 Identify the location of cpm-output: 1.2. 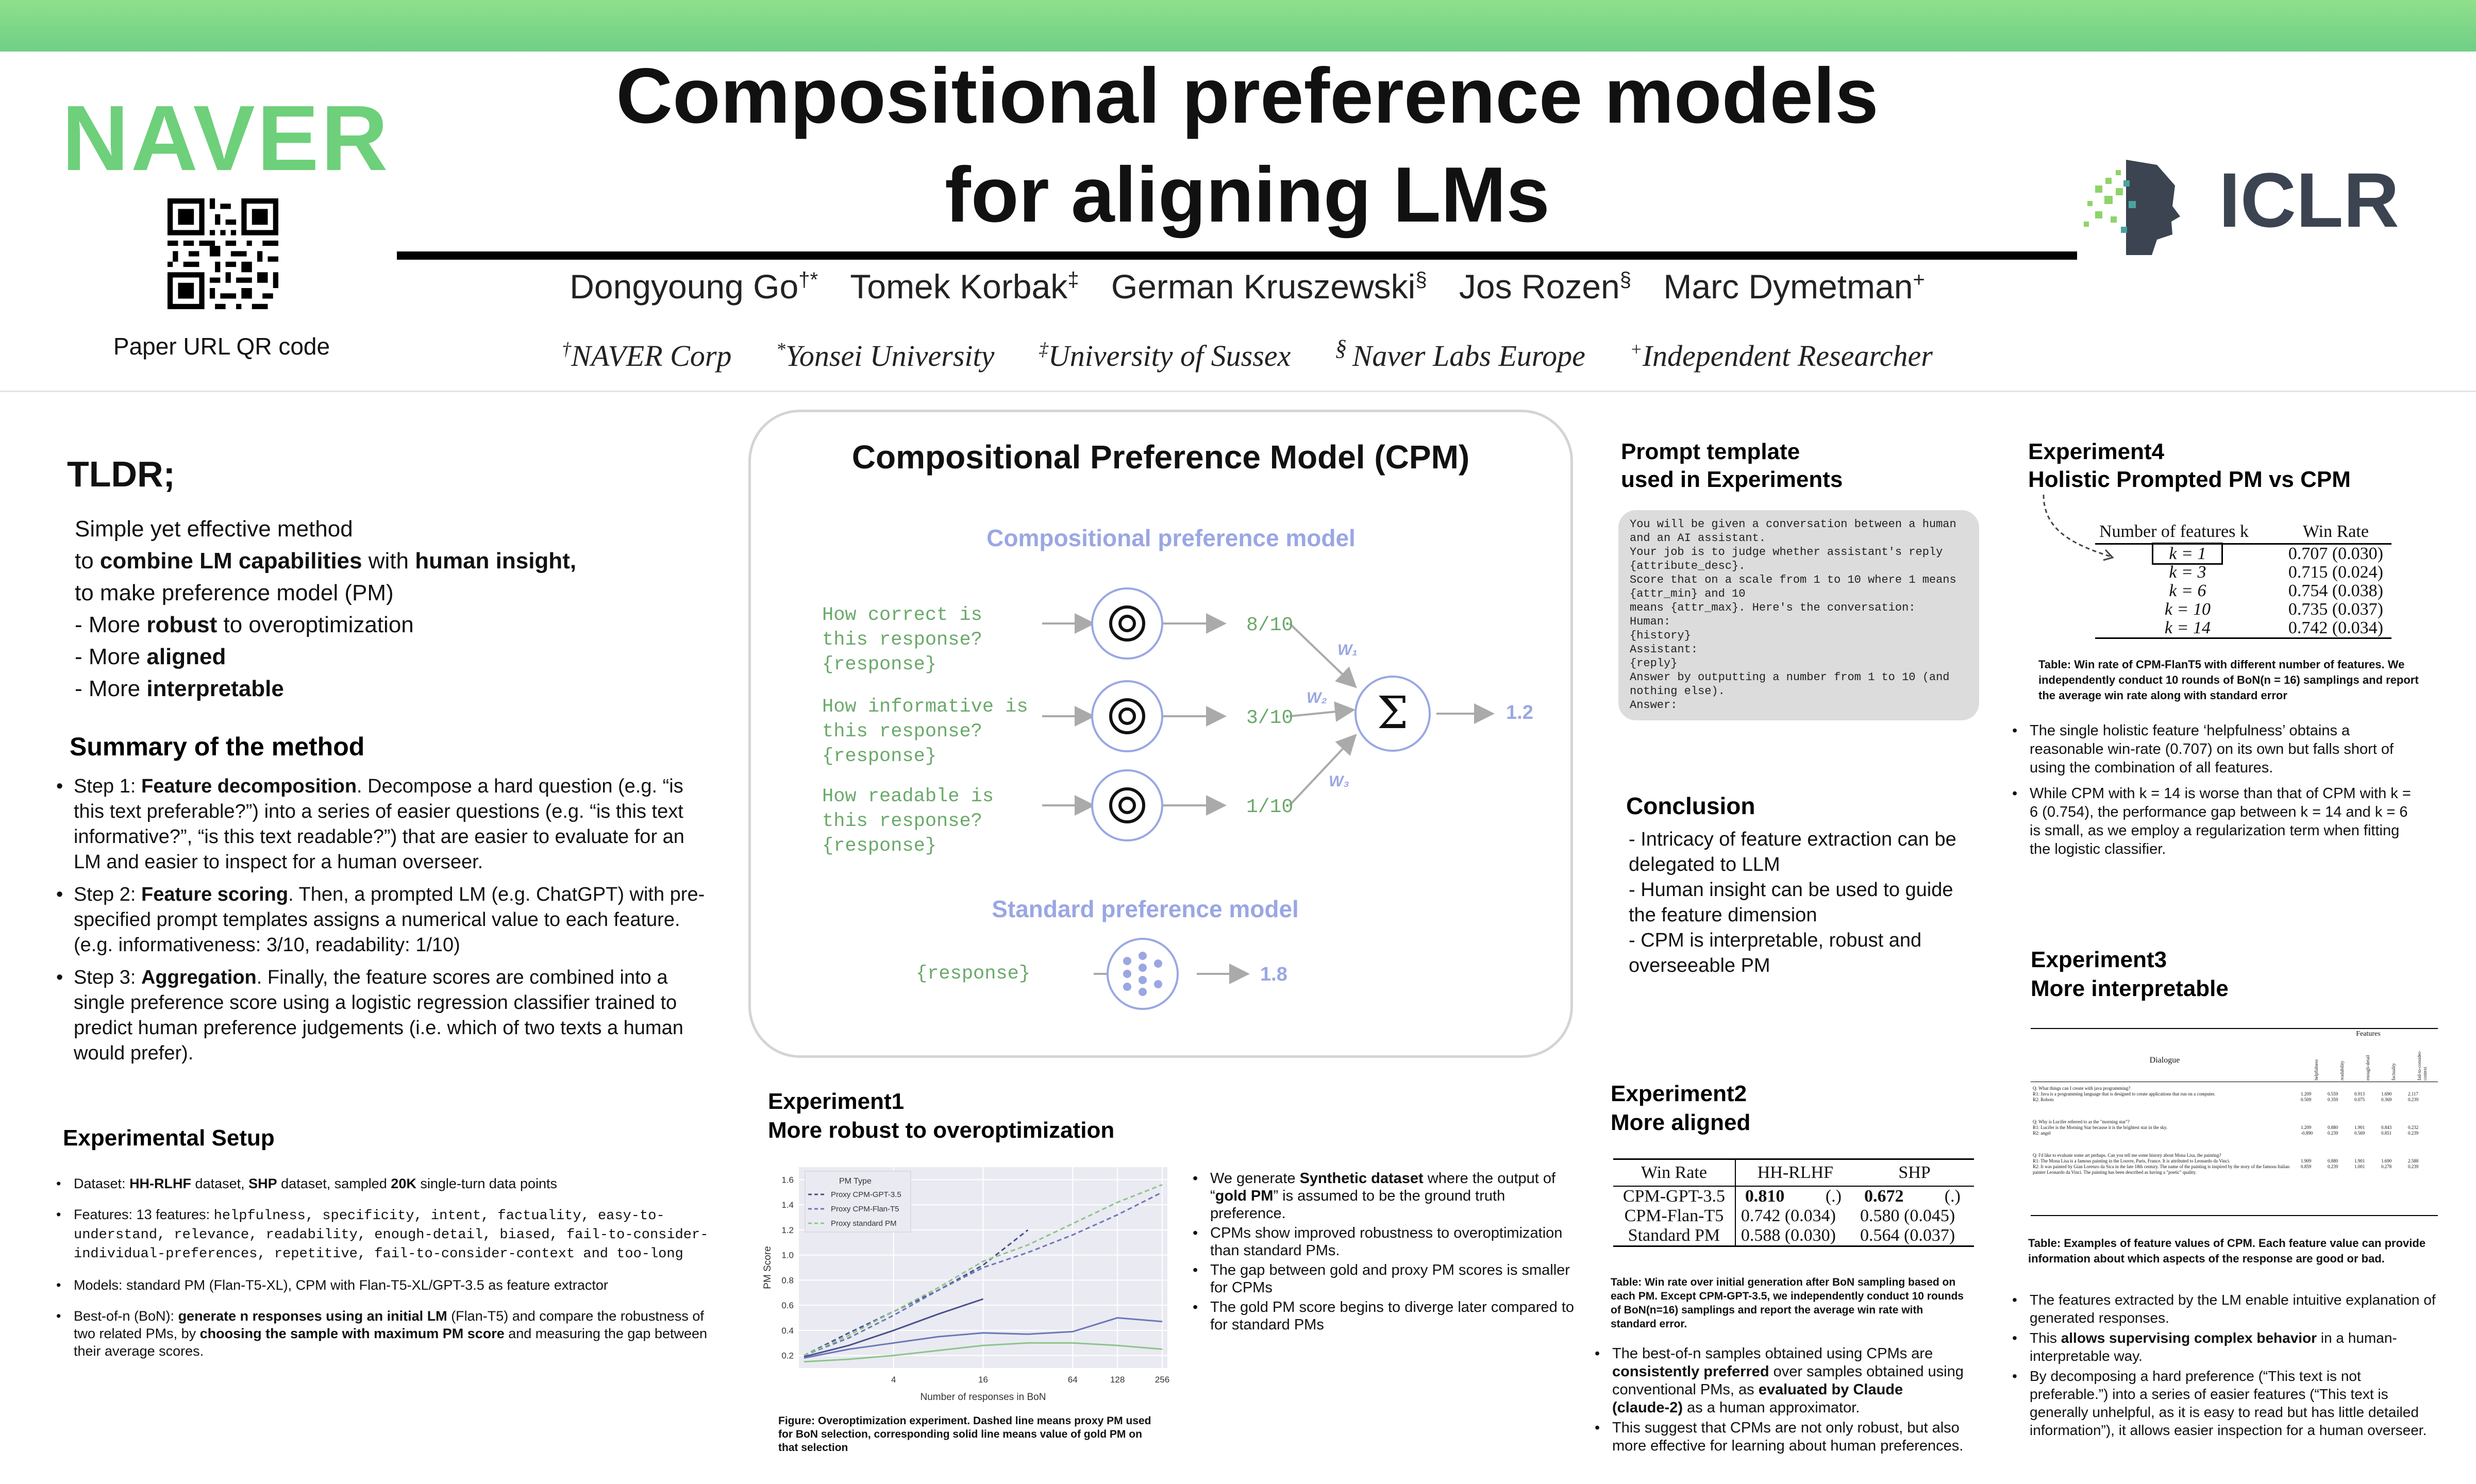
(1519, 712).